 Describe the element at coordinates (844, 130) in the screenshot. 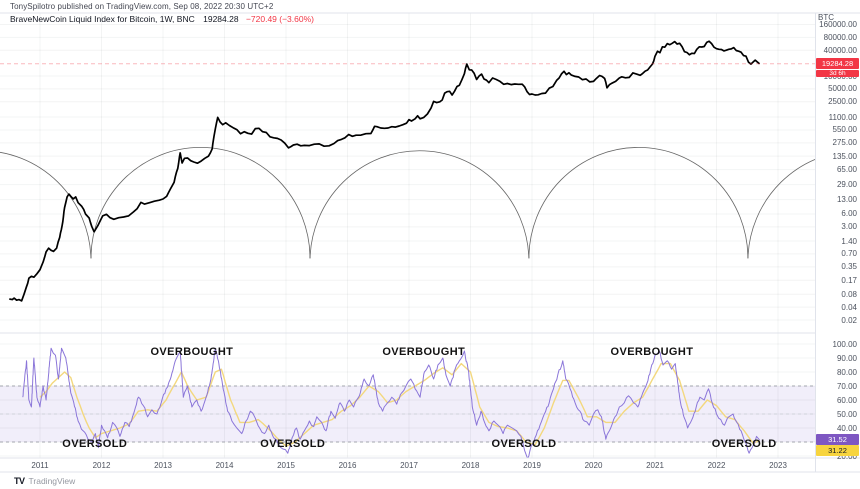

I see `price-axis-label: 550.00` at that location.